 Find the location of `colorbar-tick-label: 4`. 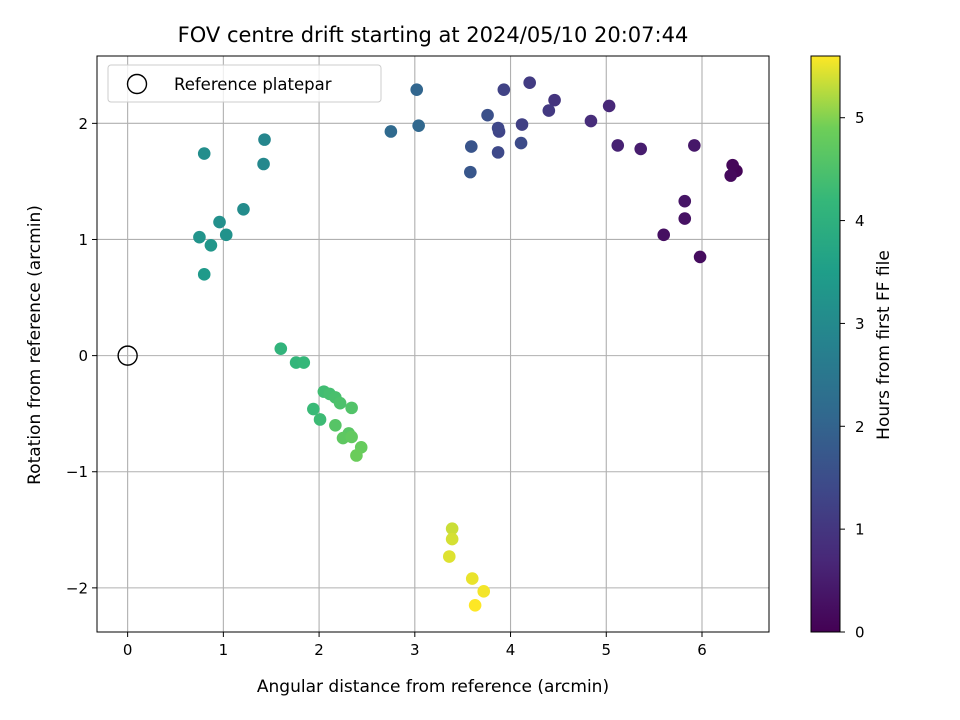

colorbar-tick-label: 4 is located at coordinates (860, 221).